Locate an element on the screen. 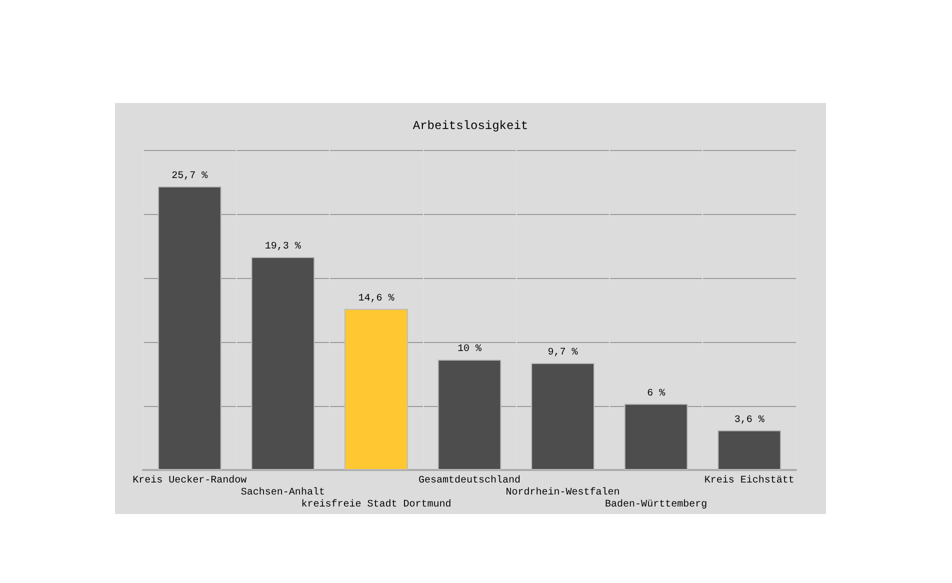 This screenshot has height=583, width=952. data-label: 3,6 % is located at coordinates (749, 420).